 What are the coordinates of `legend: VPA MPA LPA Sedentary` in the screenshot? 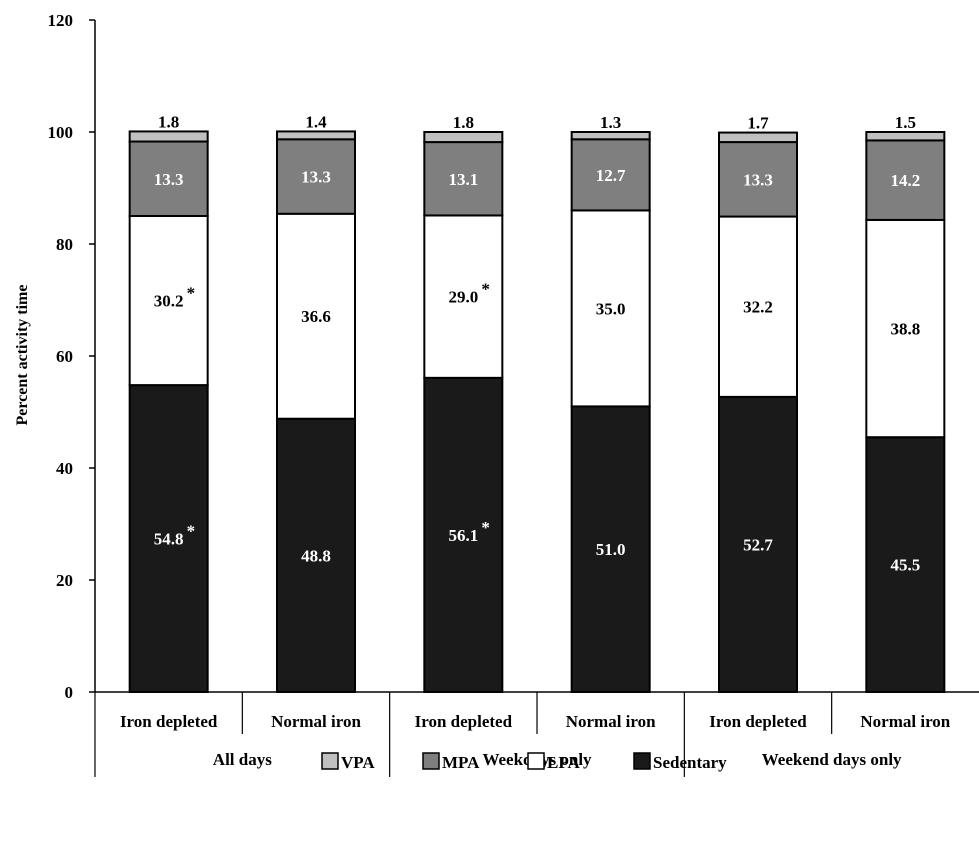 It's located at (524, 762).